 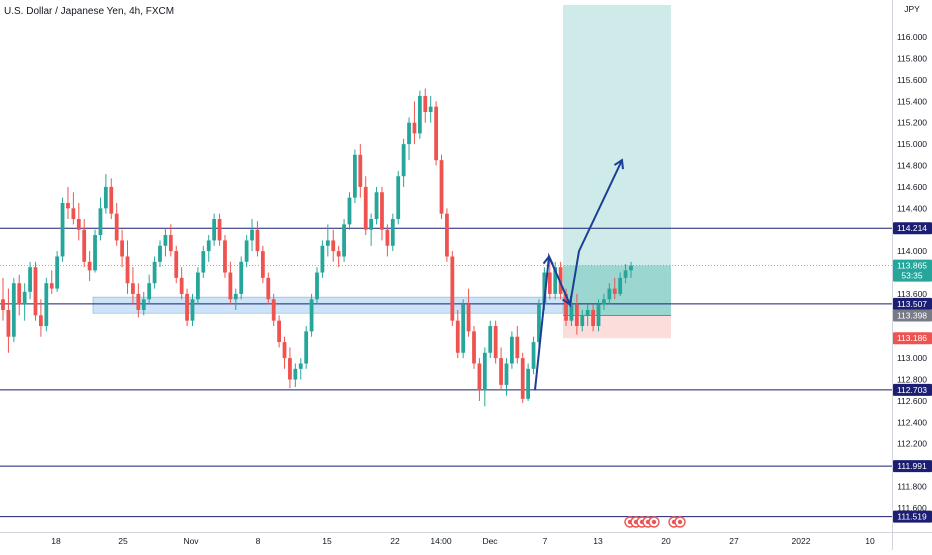 I want to click on price-tick-label: 114.000, so click(x=912, y=251).